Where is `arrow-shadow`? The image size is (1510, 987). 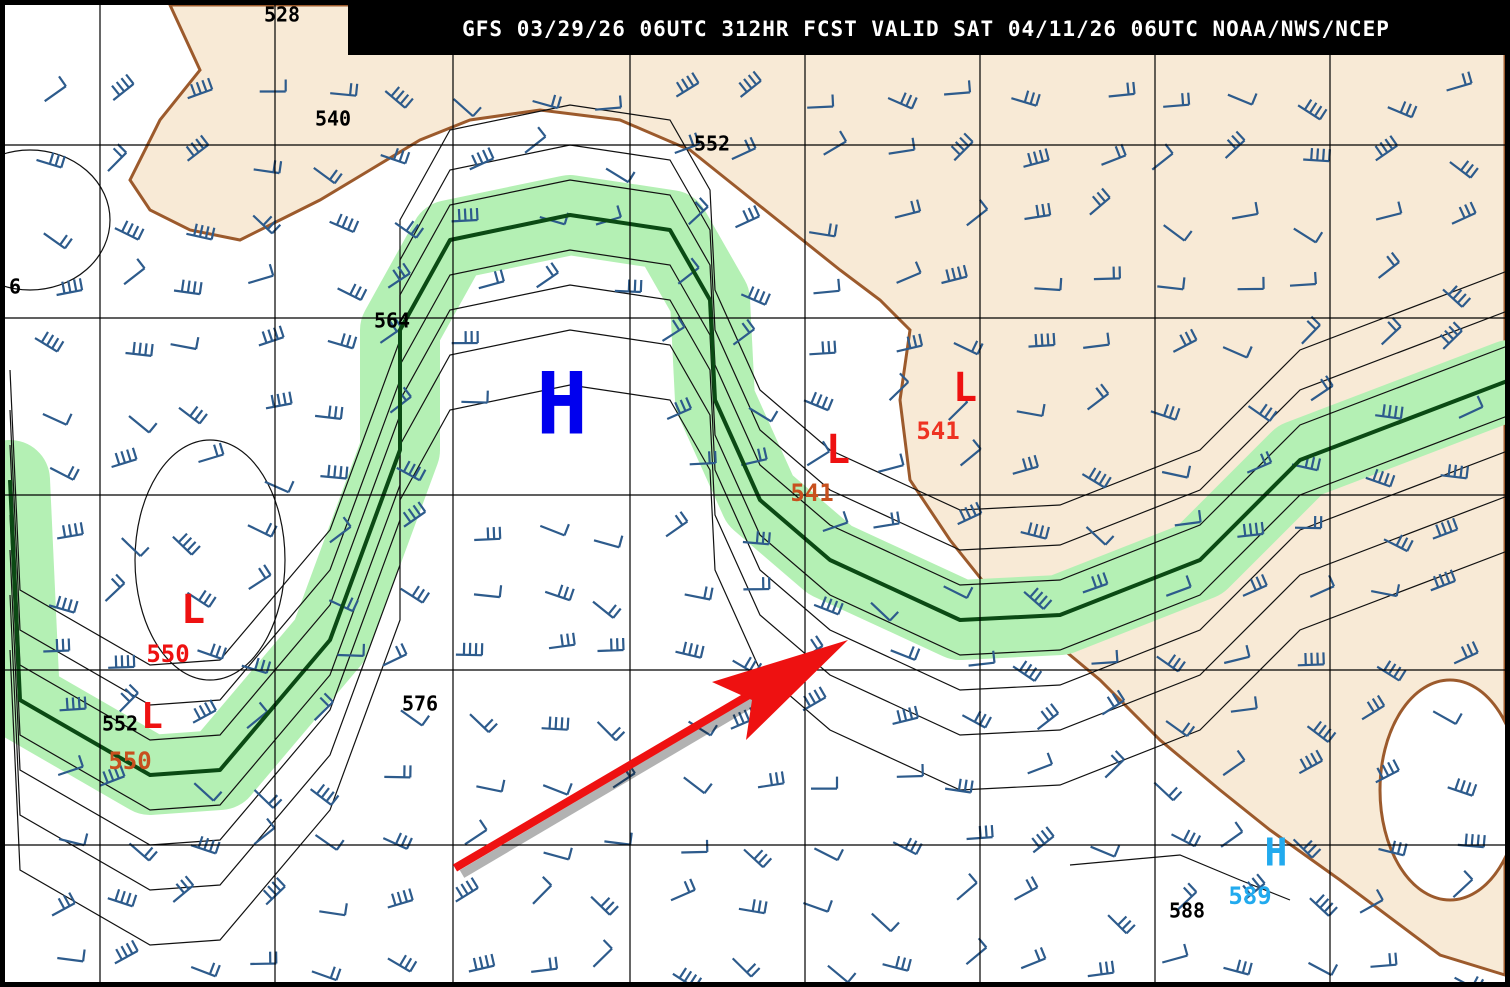 arrow-shadow is located at coordinates (633, 773).